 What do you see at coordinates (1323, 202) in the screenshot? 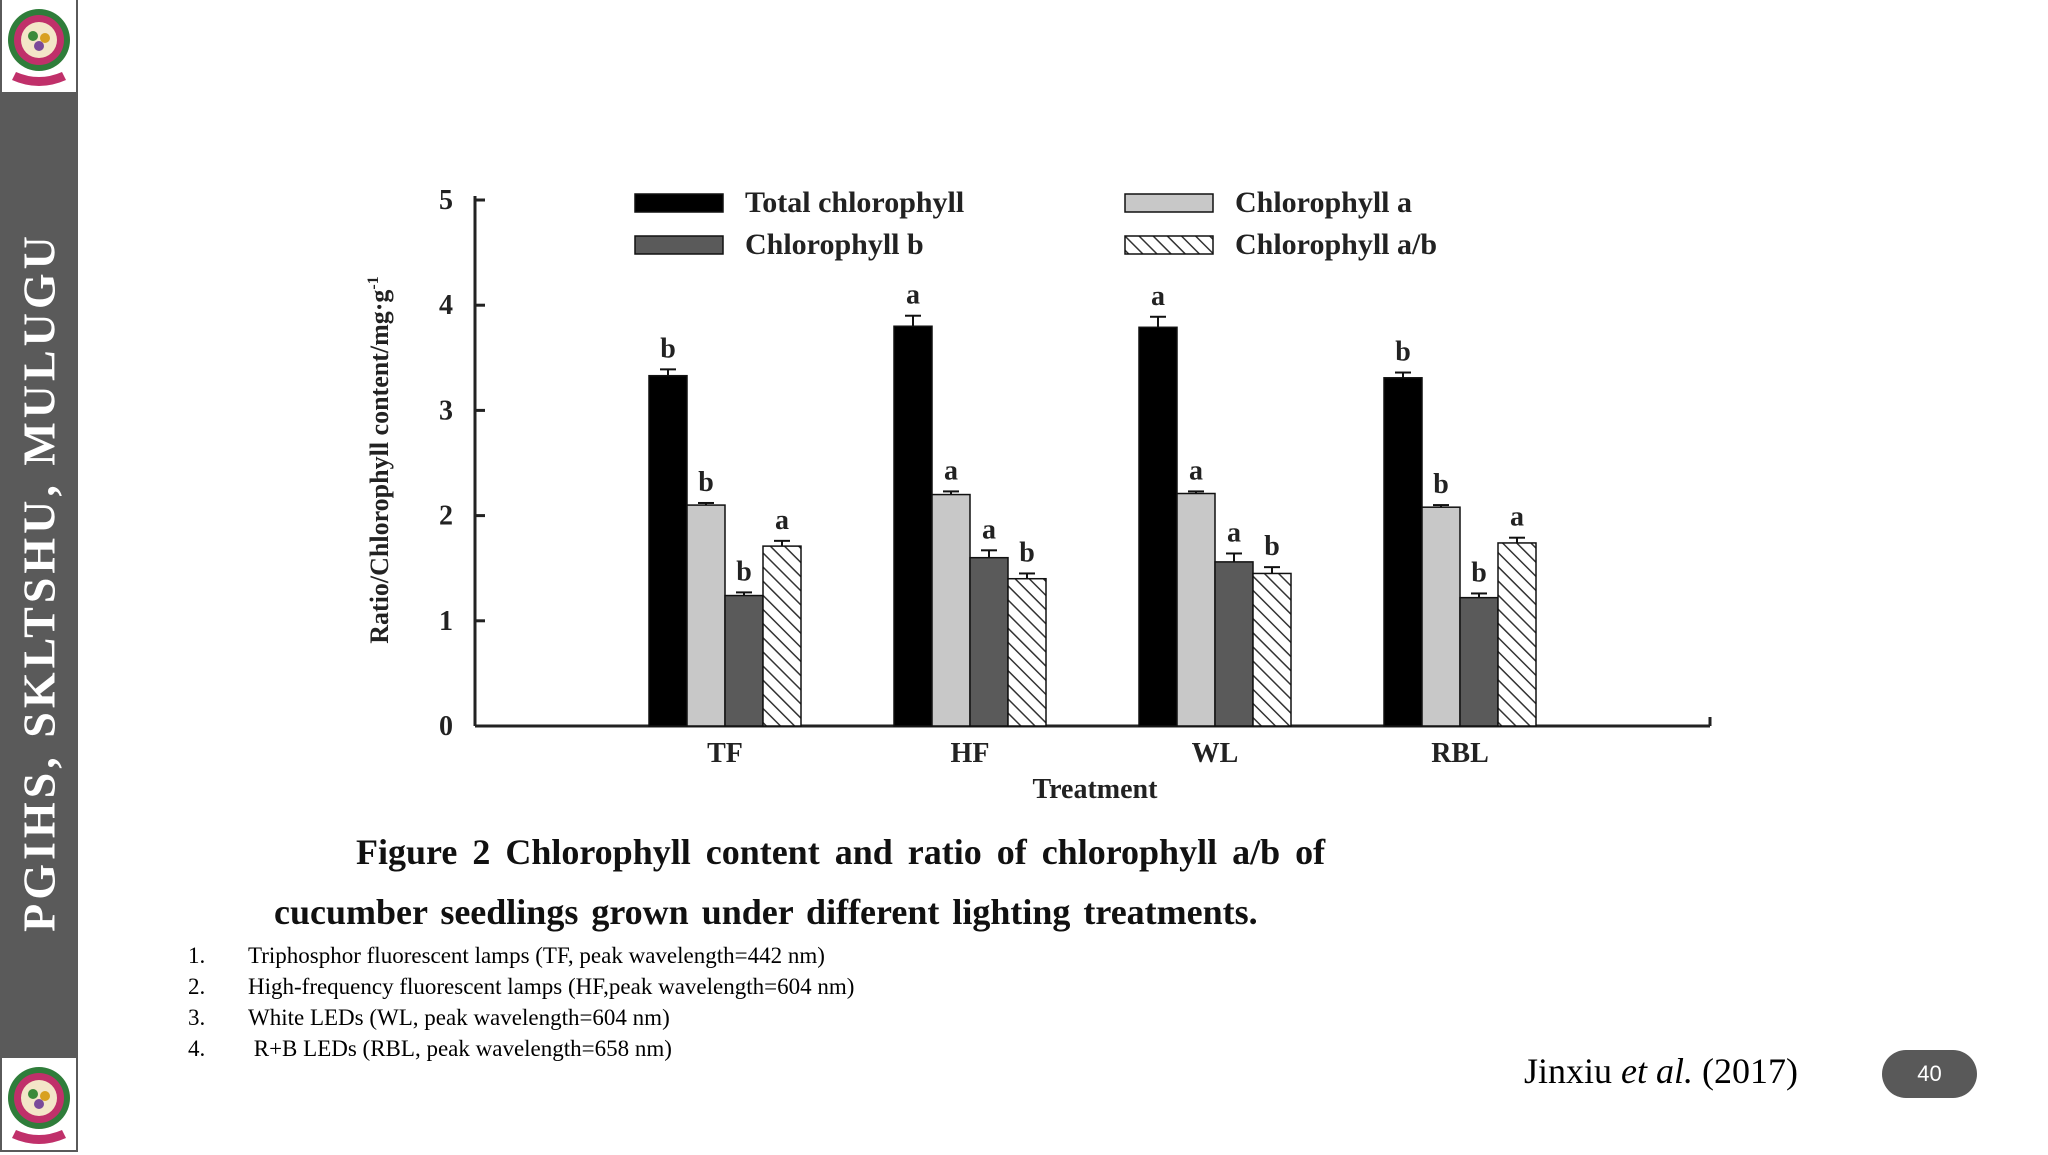
I see `legend-label-2: Chlorophyll a` at bounding box center [1323, 202].